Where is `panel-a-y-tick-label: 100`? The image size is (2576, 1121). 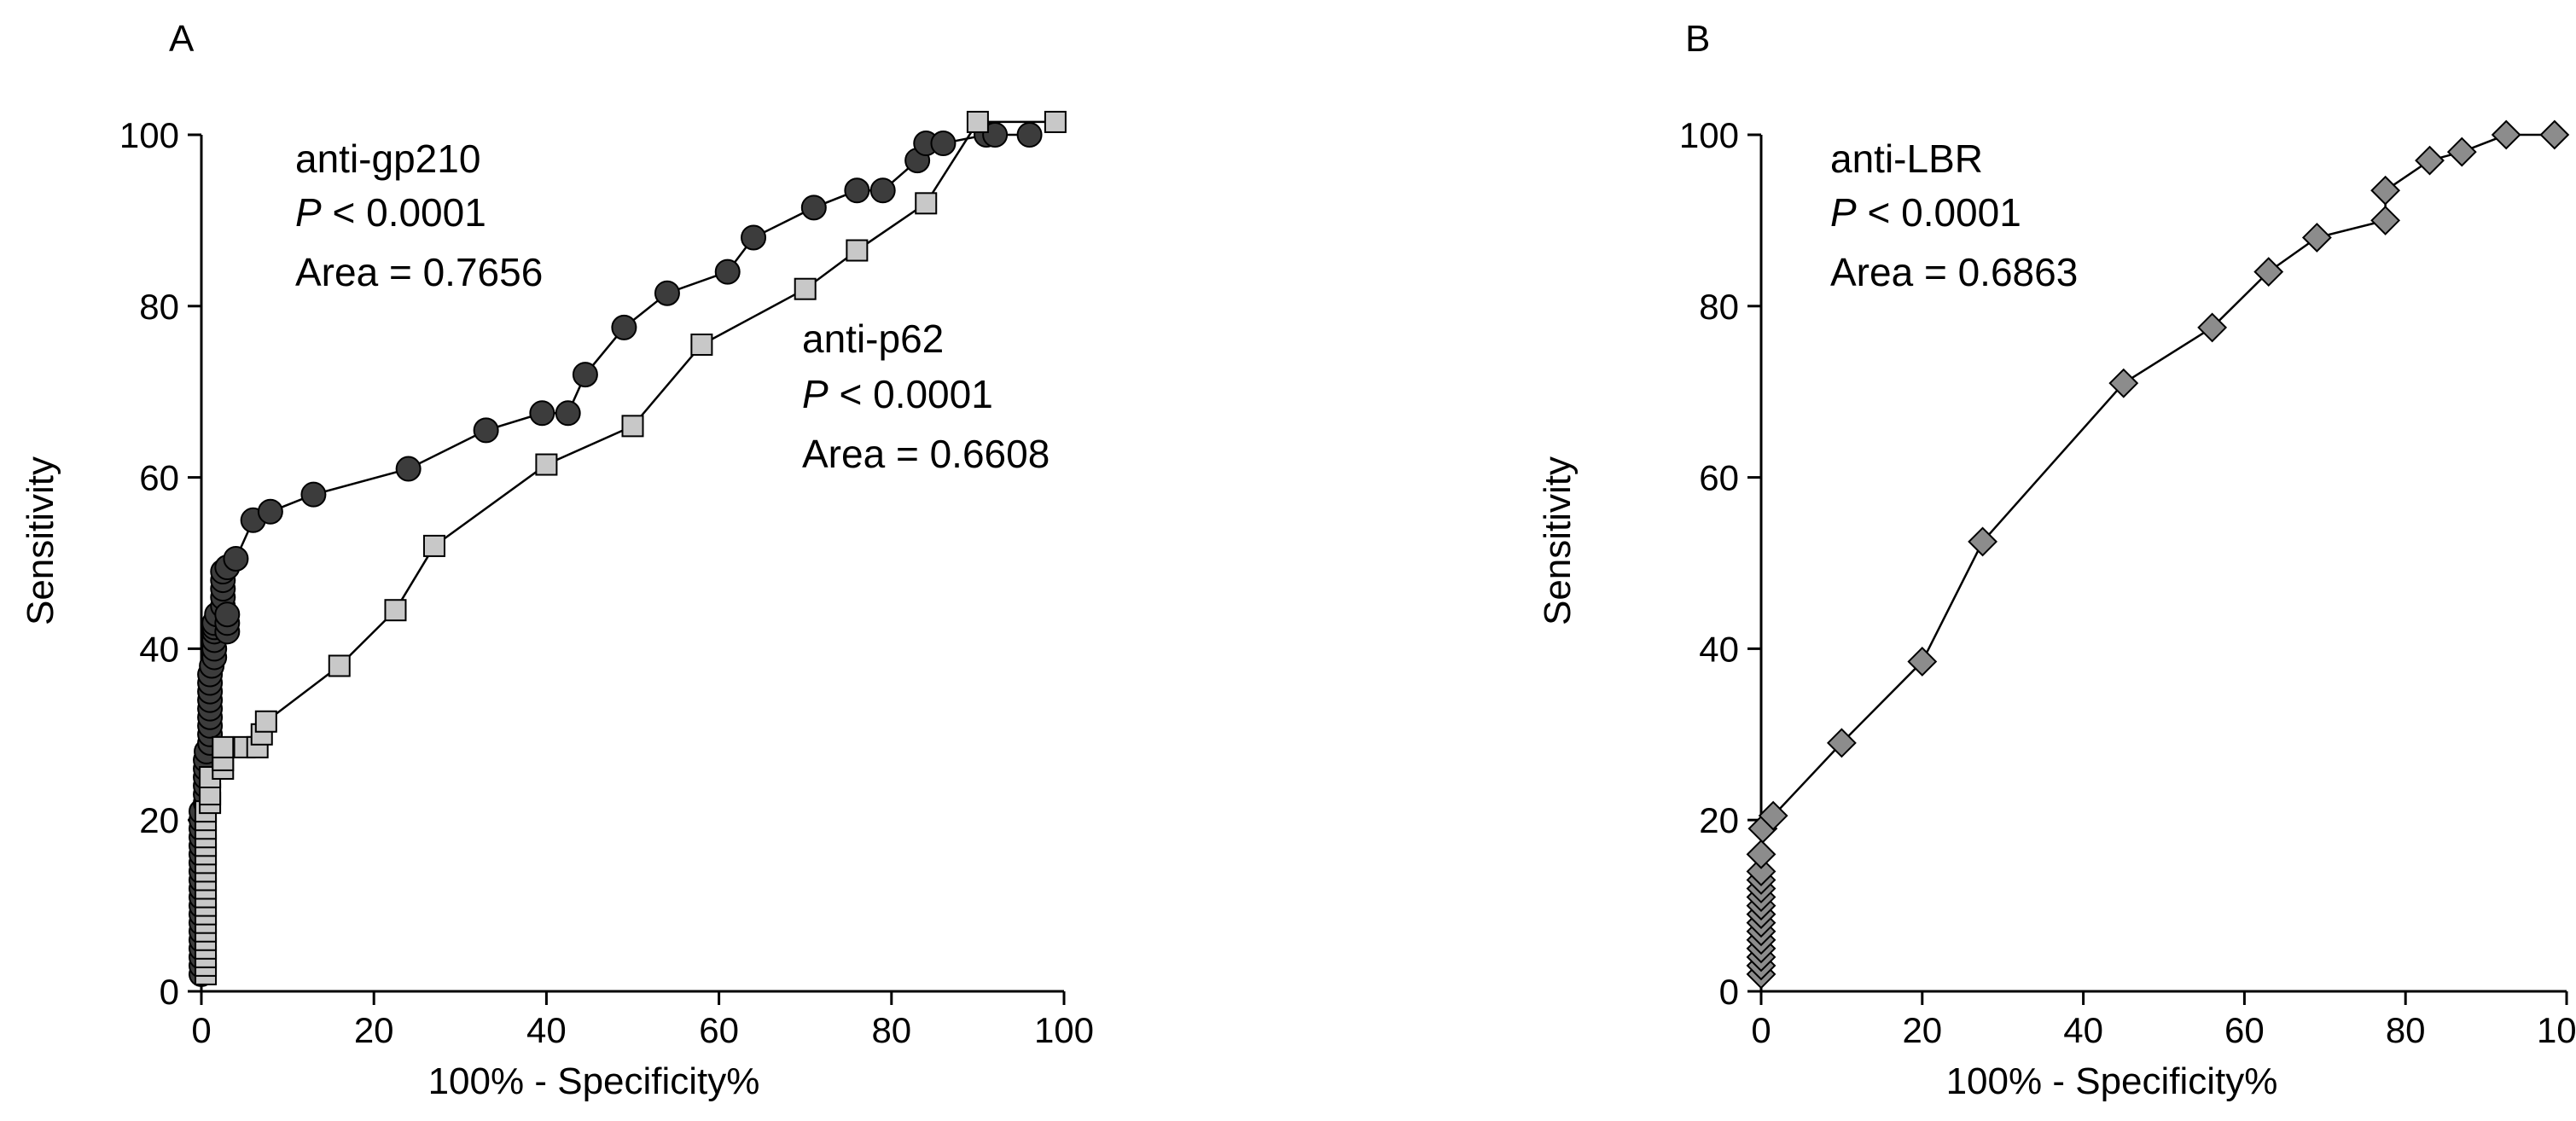
panel-a-y-tick-label: 100 is located at coordinates (149, 135).